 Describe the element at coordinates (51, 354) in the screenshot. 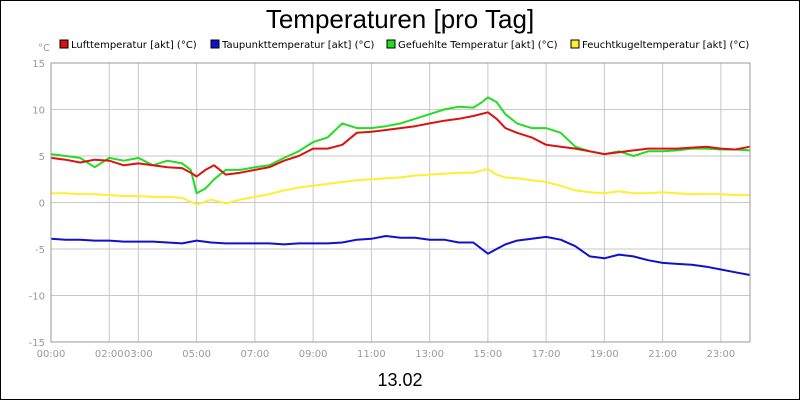

I see `x-tick-label: 00:00` at that location.